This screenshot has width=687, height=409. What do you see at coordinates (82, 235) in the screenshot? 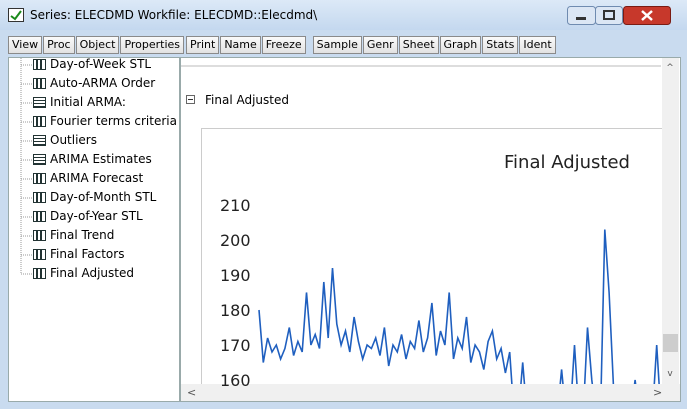
I see `tree-label: Final Trend` at bounding box center [82, 235].